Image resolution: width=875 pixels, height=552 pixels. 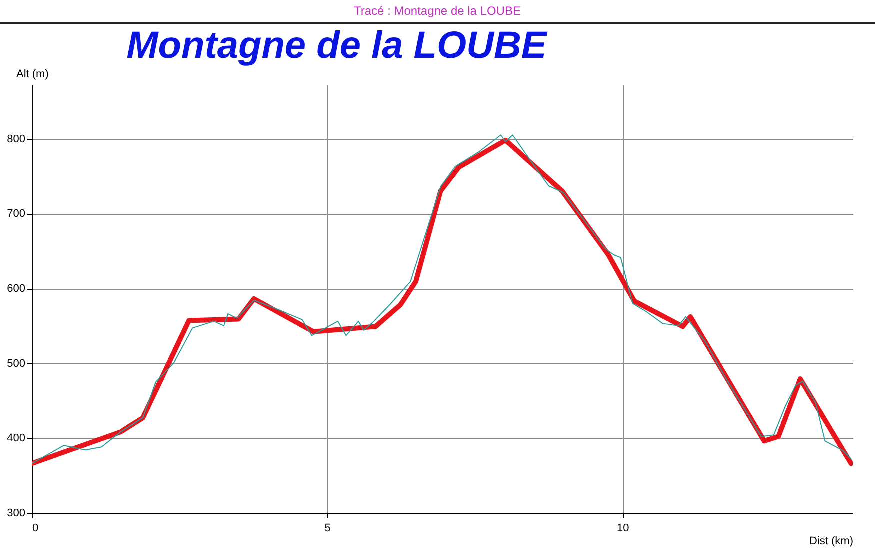 I want to click on y-tick-label: 600, so click(x=16, y=289).